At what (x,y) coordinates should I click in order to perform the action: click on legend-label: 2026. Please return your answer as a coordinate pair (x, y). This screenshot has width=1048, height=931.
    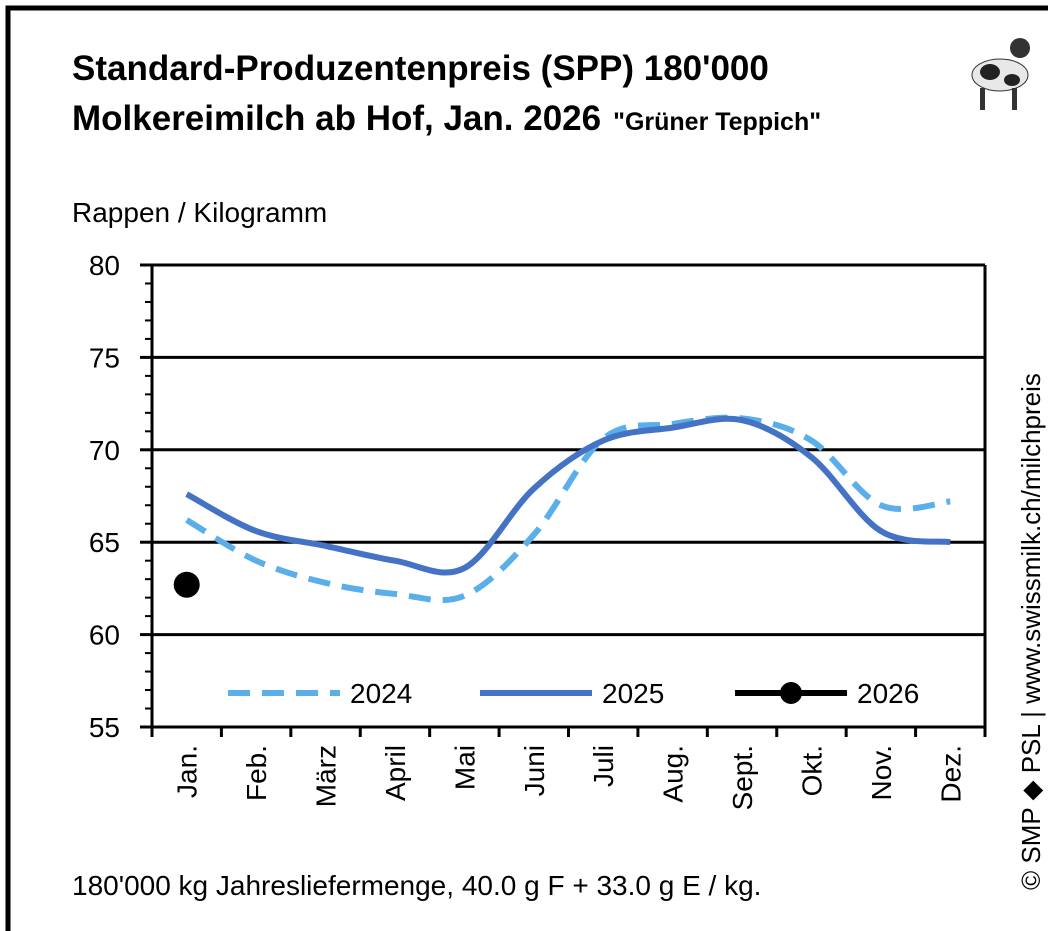
    Looking at the image, I should click on (888, 693).